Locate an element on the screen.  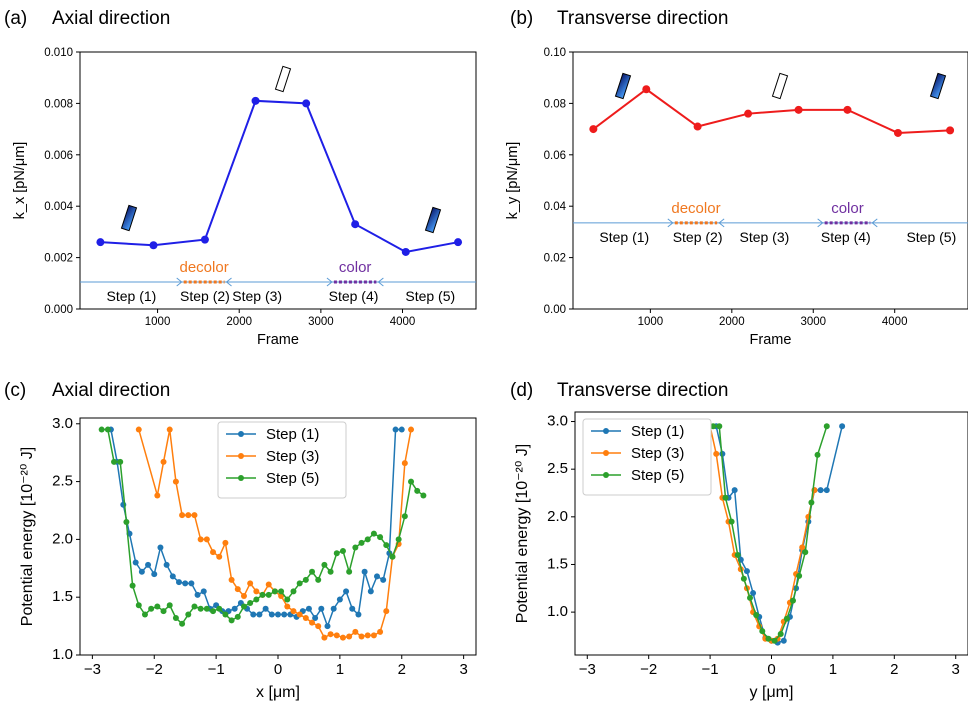
x-tick-label: 1 is located at coordinates (340, 669).